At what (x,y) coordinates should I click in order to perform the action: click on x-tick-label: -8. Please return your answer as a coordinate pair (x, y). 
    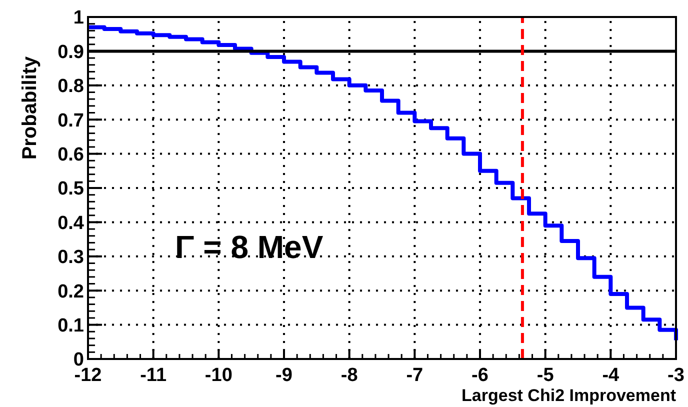
    Looking at the image, I should click on (349, 375).